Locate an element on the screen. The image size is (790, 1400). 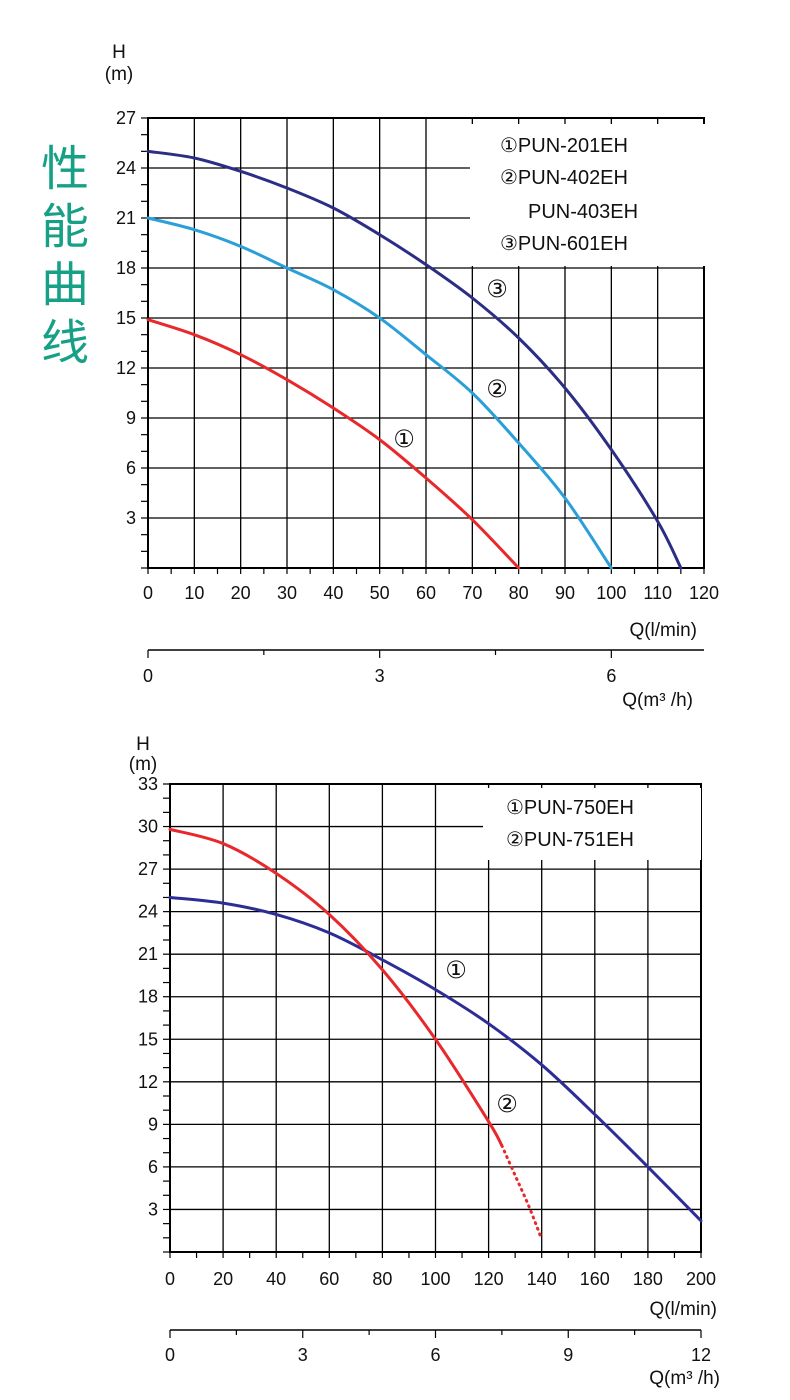
x-tick-label: 180 is located at coordinates (648, 1279).